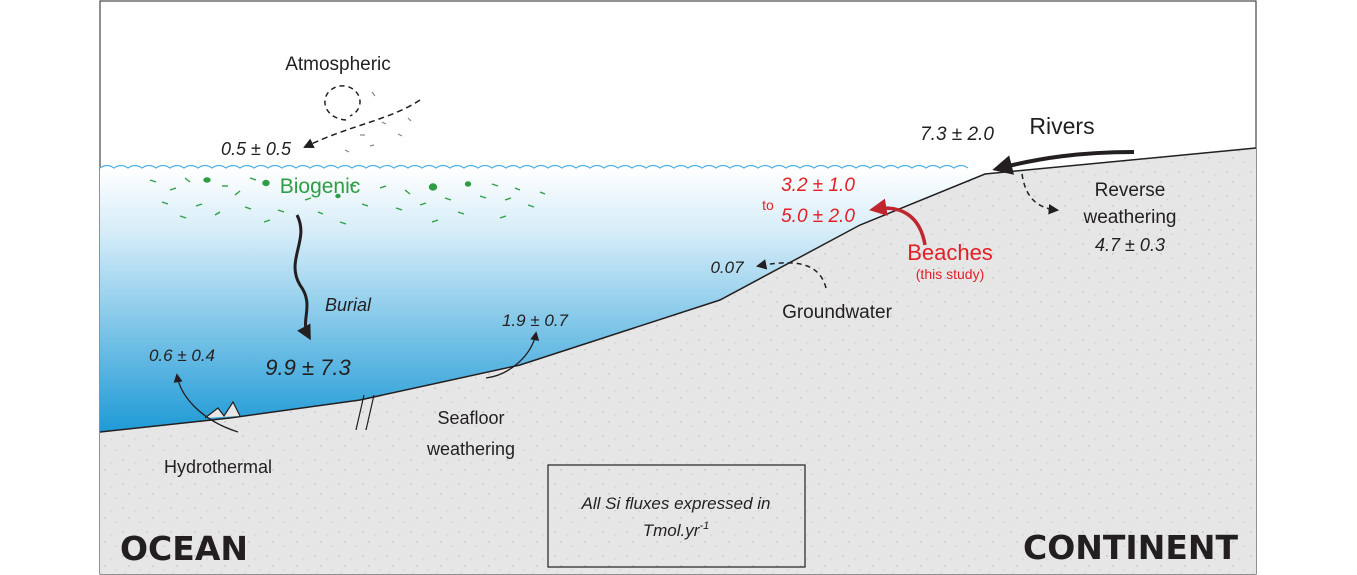  Describe the element at coordinates (818, 185) in the screenshot. I see `beaches-value-low: 3.2 ± 1.0` at that location.